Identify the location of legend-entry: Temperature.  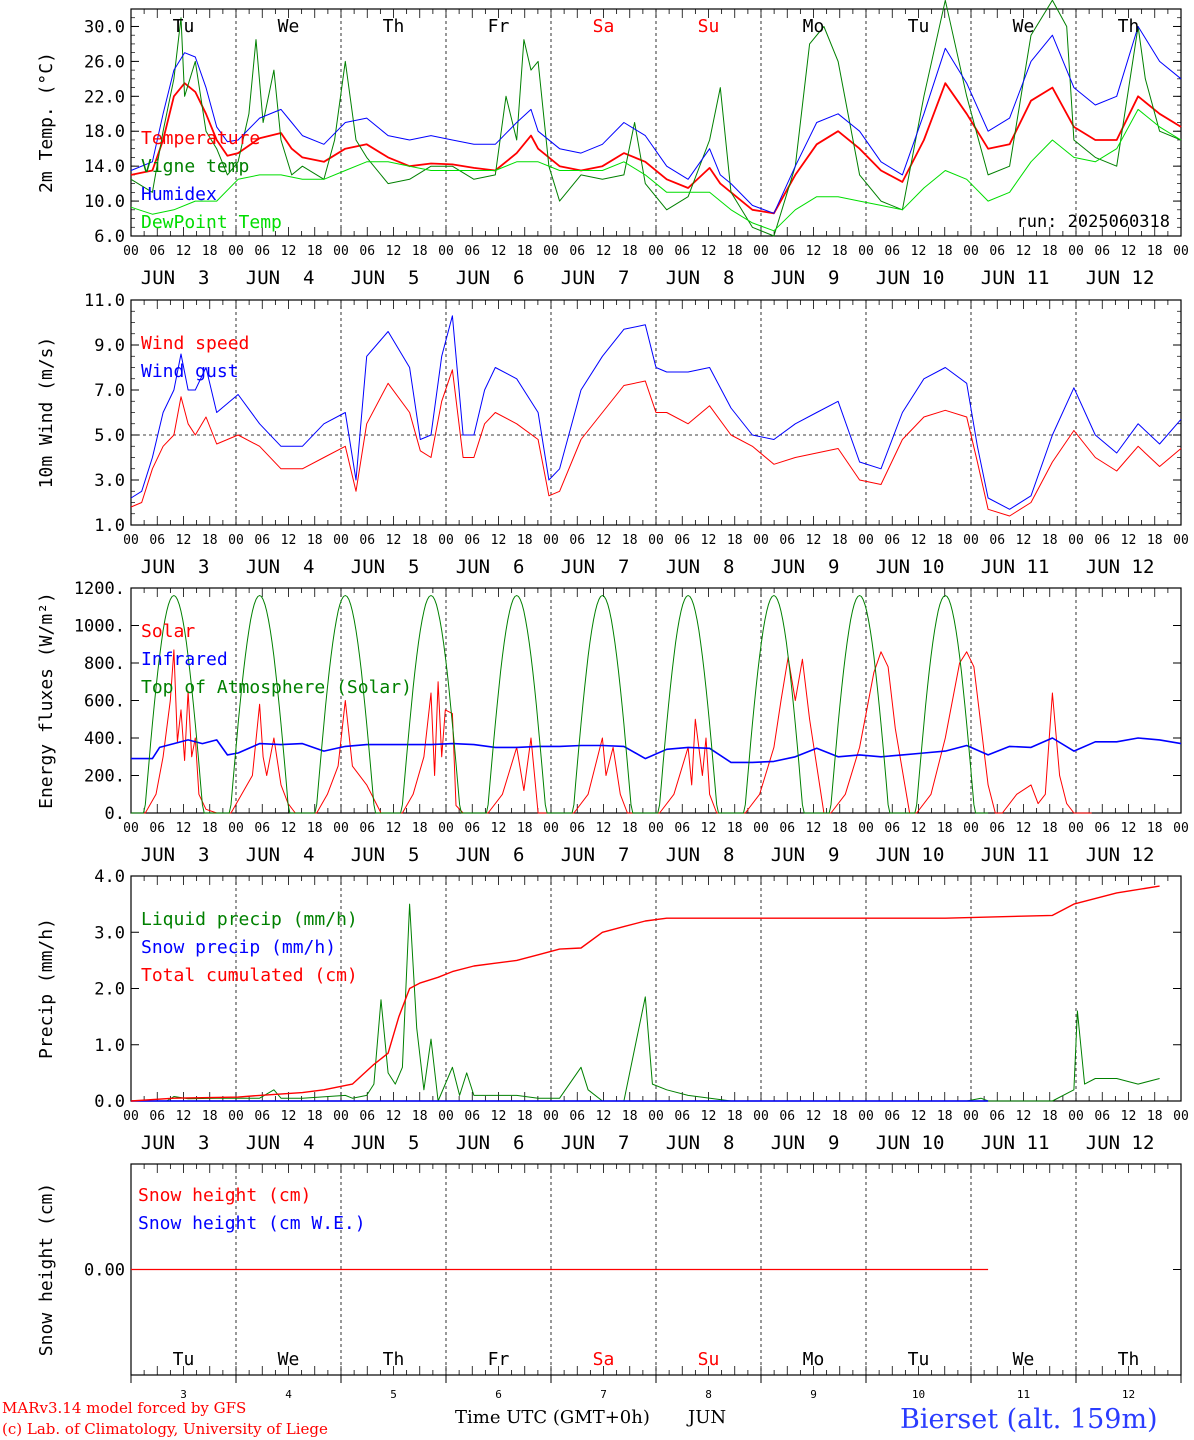
(200, 138).